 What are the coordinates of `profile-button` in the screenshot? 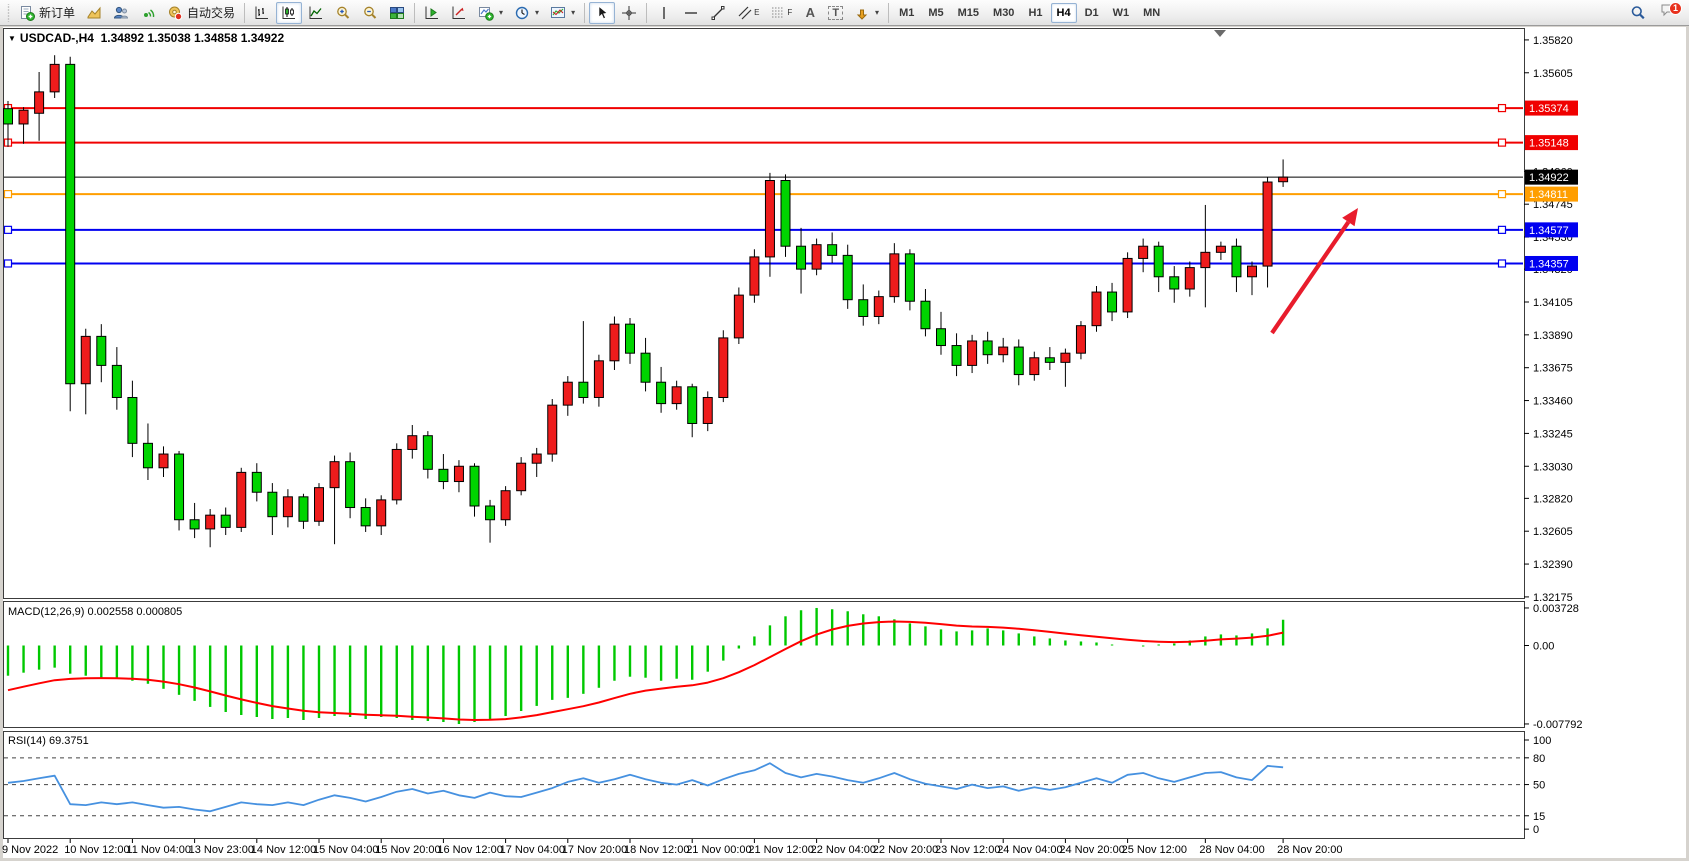 It's located at (121, 13).